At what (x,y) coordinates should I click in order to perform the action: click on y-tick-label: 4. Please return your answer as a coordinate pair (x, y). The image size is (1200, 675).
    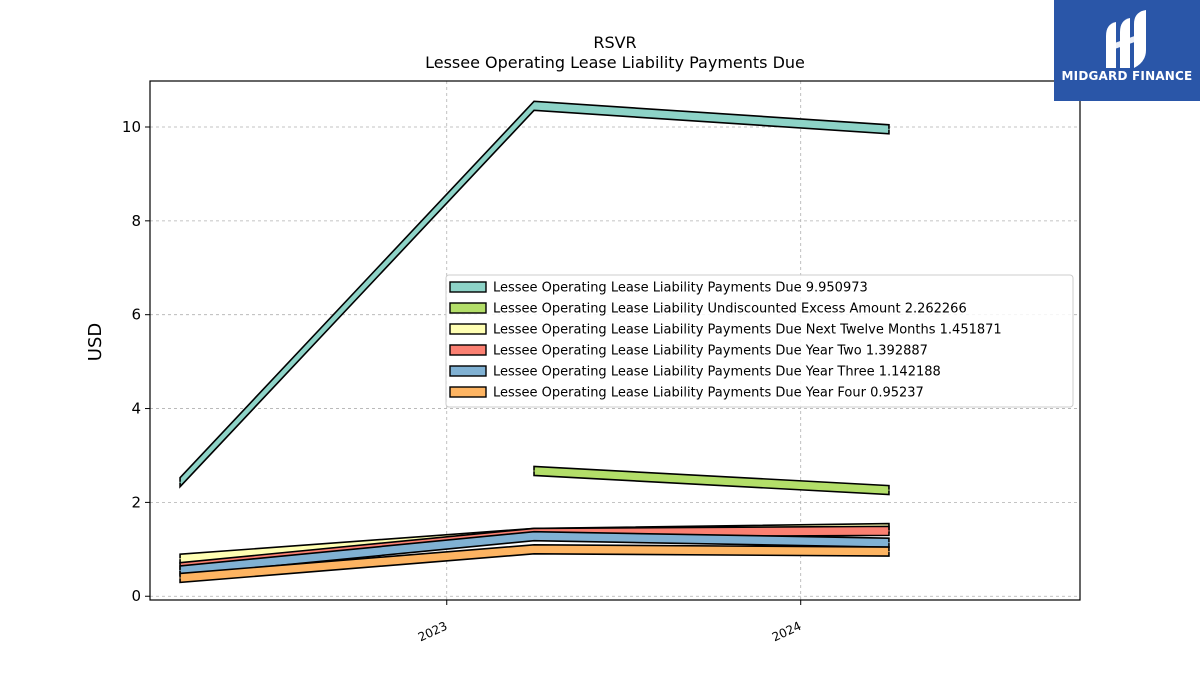
    Looking at the image, I should click on (136, 409).